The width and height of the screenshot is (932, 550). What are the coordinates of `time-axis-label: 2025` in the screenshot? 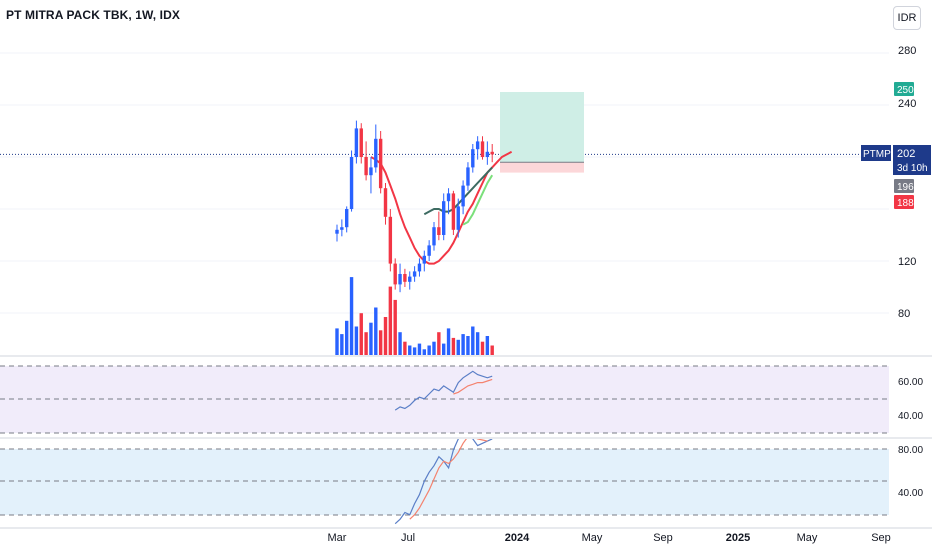 It's located at (738, 538).